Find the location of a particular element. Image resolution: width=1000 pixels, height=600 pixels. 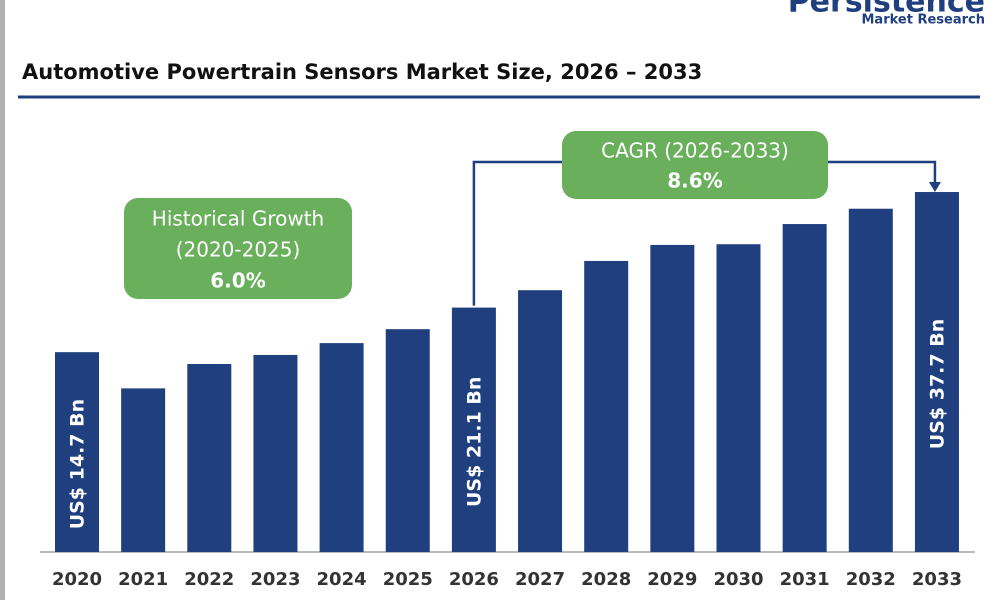

annotation-text: Historical Growth is located at coordinates (238, 219).